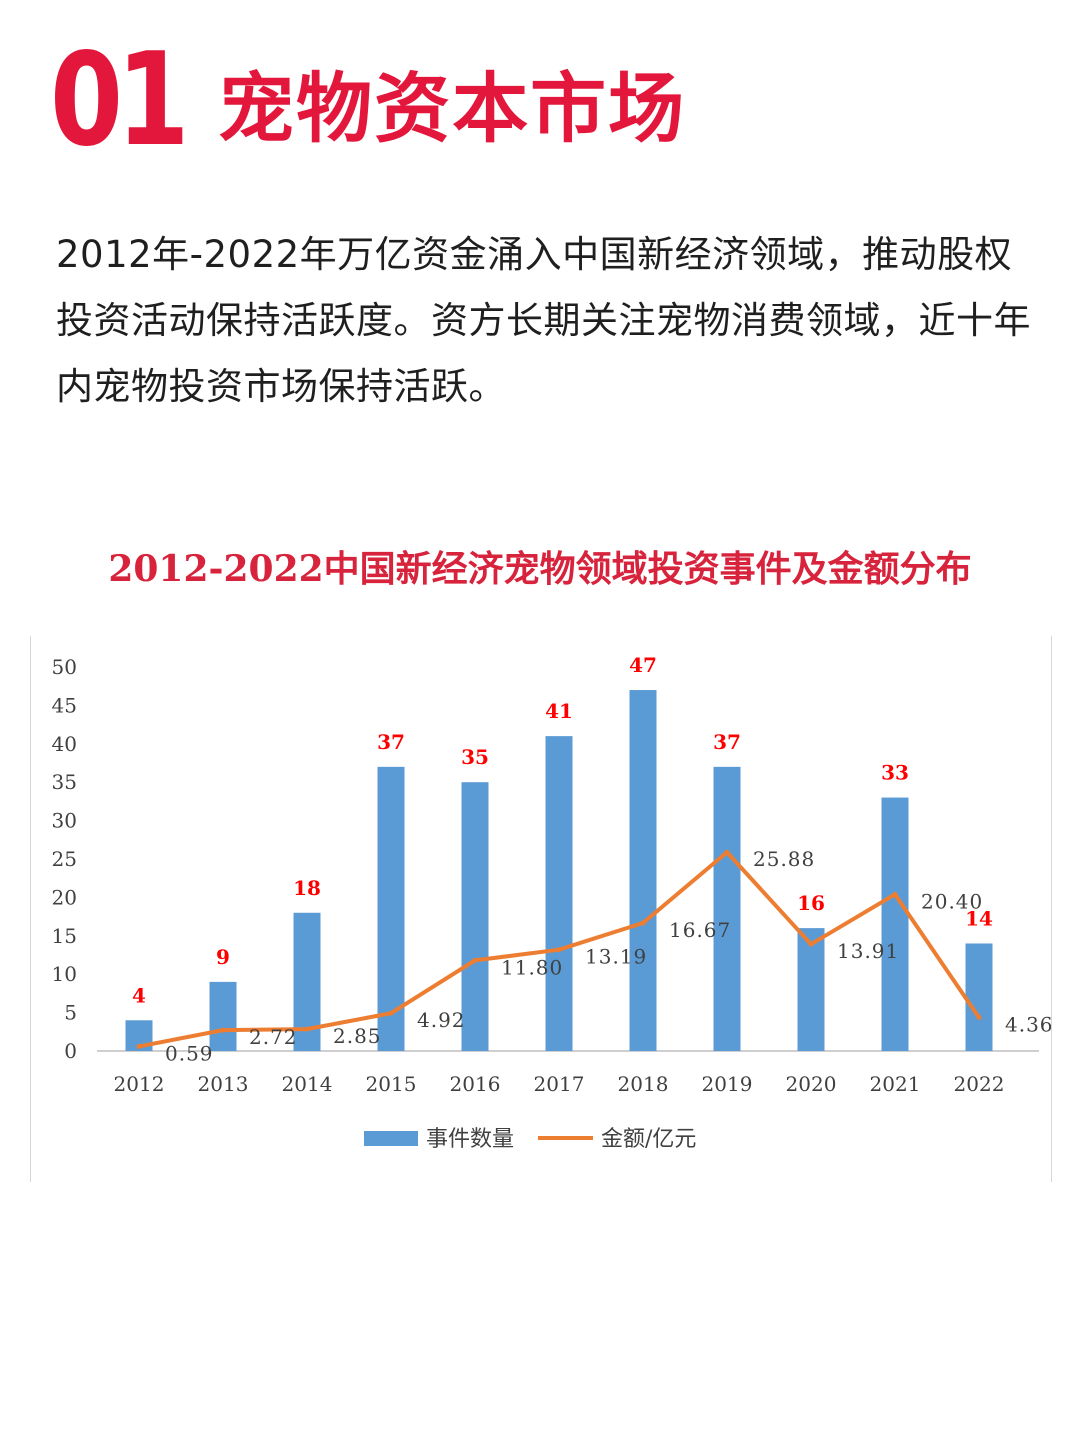  Describe the element at coordinates (452, 108) in the screenshot. I see `section-title: 宠物资本市场` at that location.